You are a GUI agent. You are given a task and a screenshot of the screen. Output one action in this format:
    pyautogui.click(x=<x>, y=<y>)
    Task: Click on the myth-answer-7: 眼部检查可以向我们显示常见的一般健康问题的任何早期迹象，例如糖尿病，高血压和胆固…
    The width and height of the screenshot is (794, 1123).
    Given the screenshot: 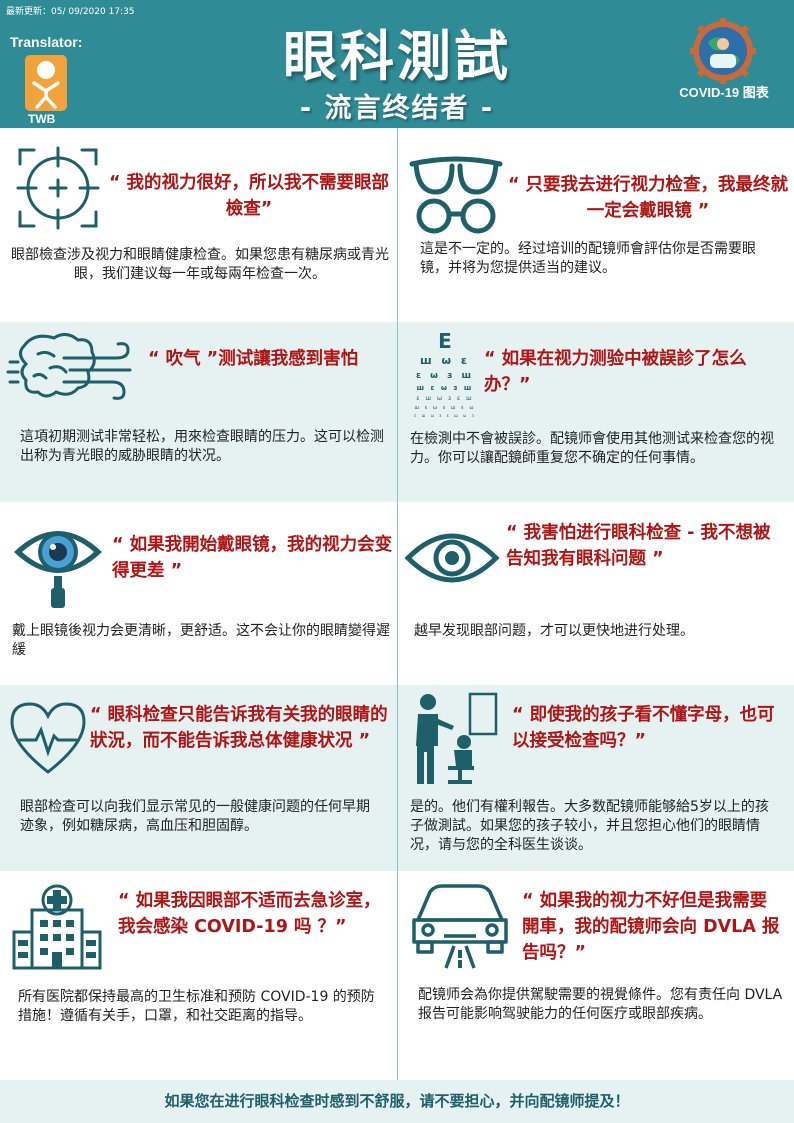 What is the action you would take?
    pyautogui.click(x=195, y=816)
    